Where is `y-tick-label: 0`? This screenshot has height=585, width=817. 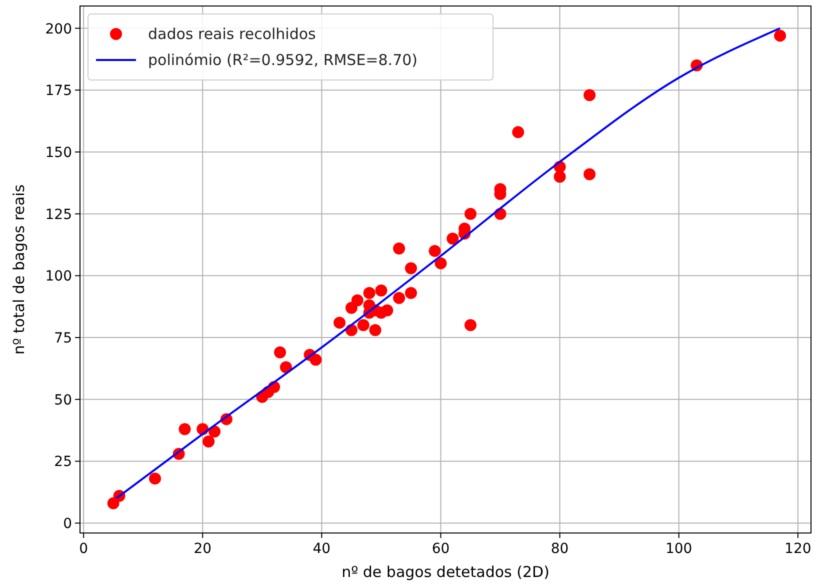 y-tick-label: 0 is located at coordinates (67, 524).